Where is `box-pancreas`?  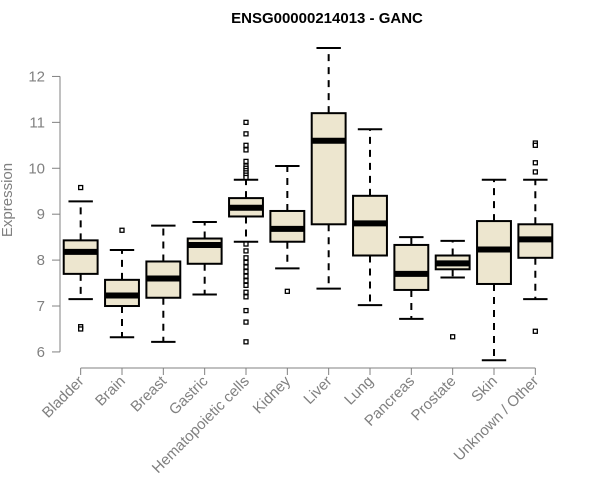
box-pancreas is located at coordinates (411, 278).